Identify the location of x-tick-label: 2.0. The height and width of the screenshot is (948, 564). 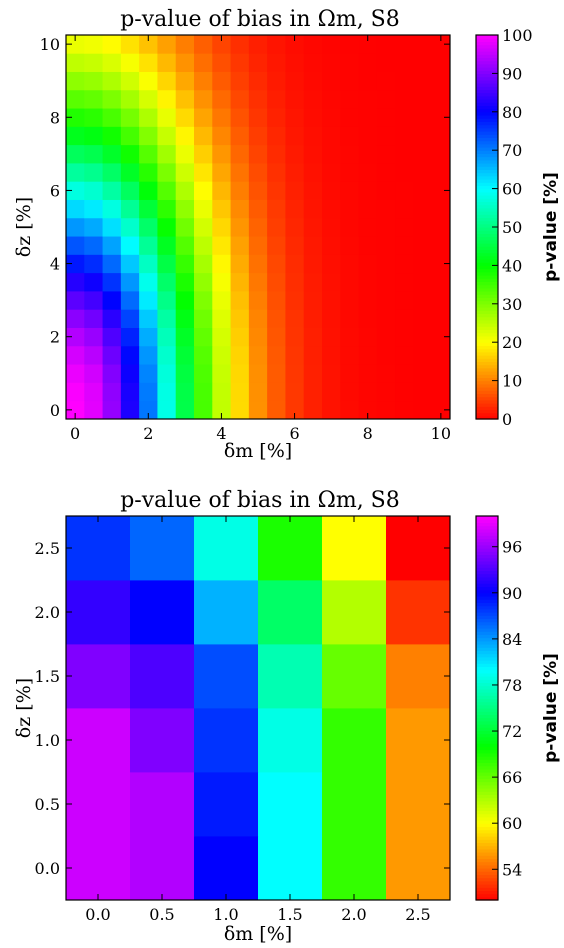
(353, 914).